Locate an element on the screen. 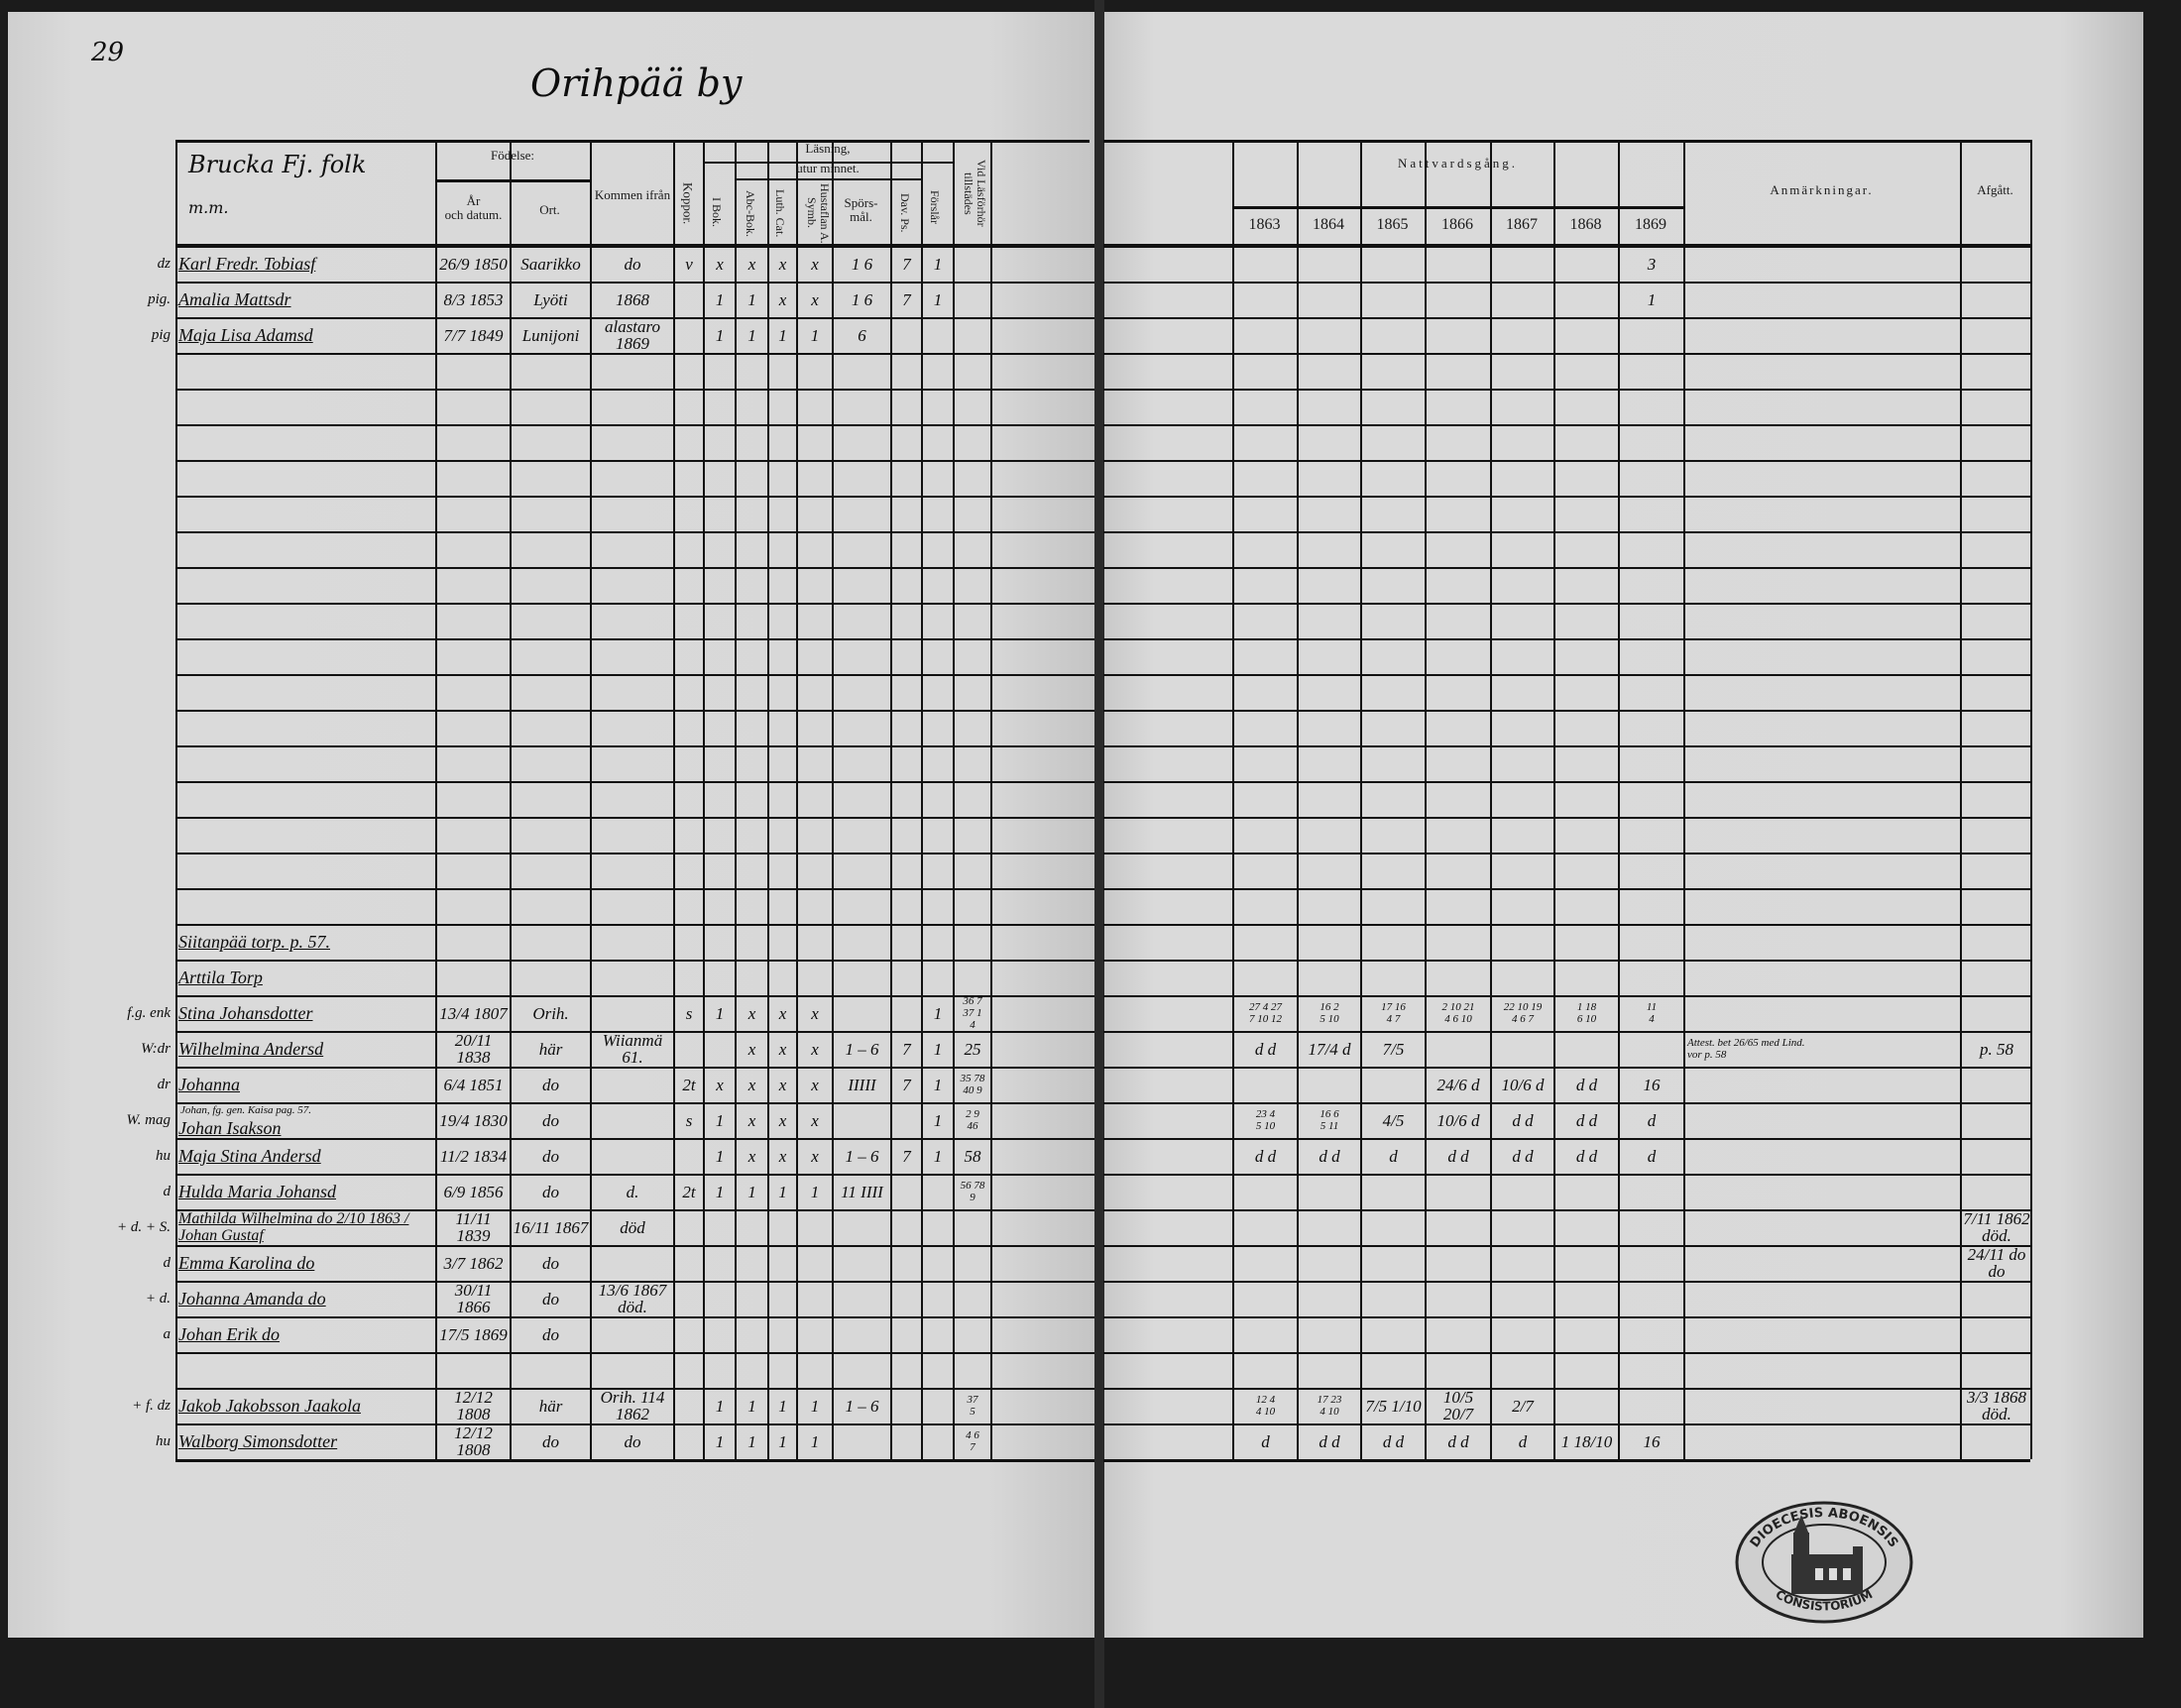 This screenshot has height=1708, width=2181. margin-note: W. mag is located at coordinates (148, 1120).